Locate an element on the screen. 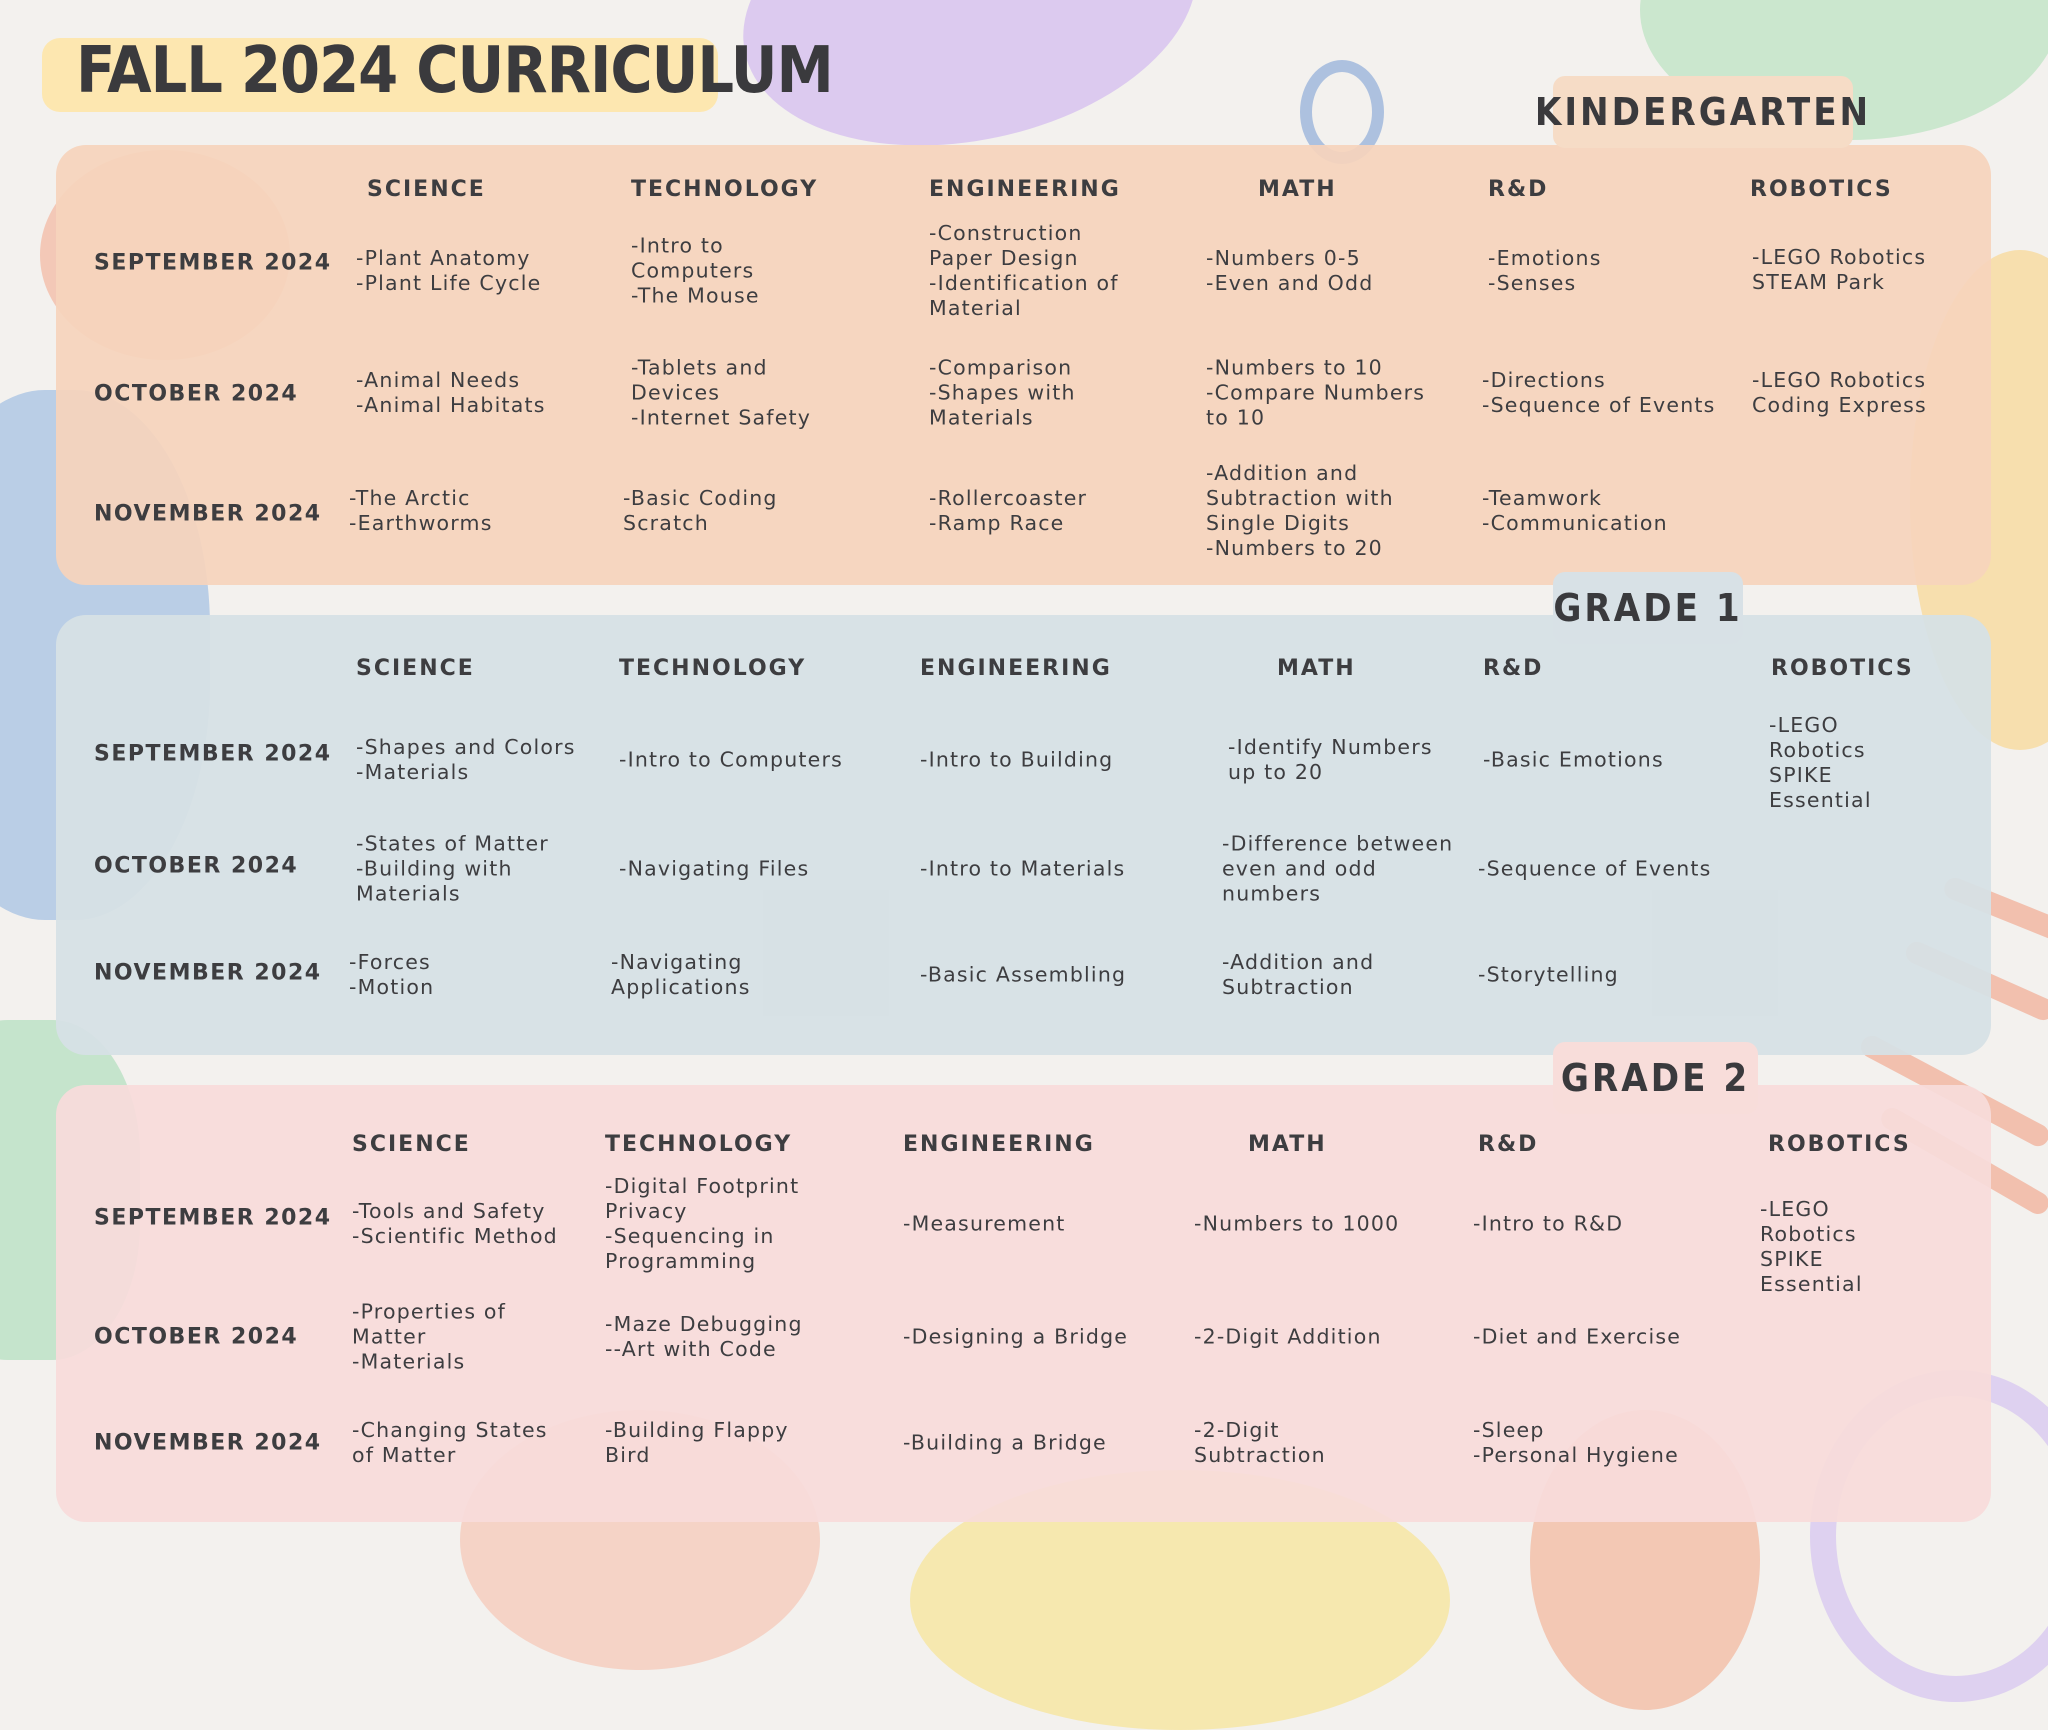  table-cell: -Basic Emotions is located at coordinates (1573, 759).